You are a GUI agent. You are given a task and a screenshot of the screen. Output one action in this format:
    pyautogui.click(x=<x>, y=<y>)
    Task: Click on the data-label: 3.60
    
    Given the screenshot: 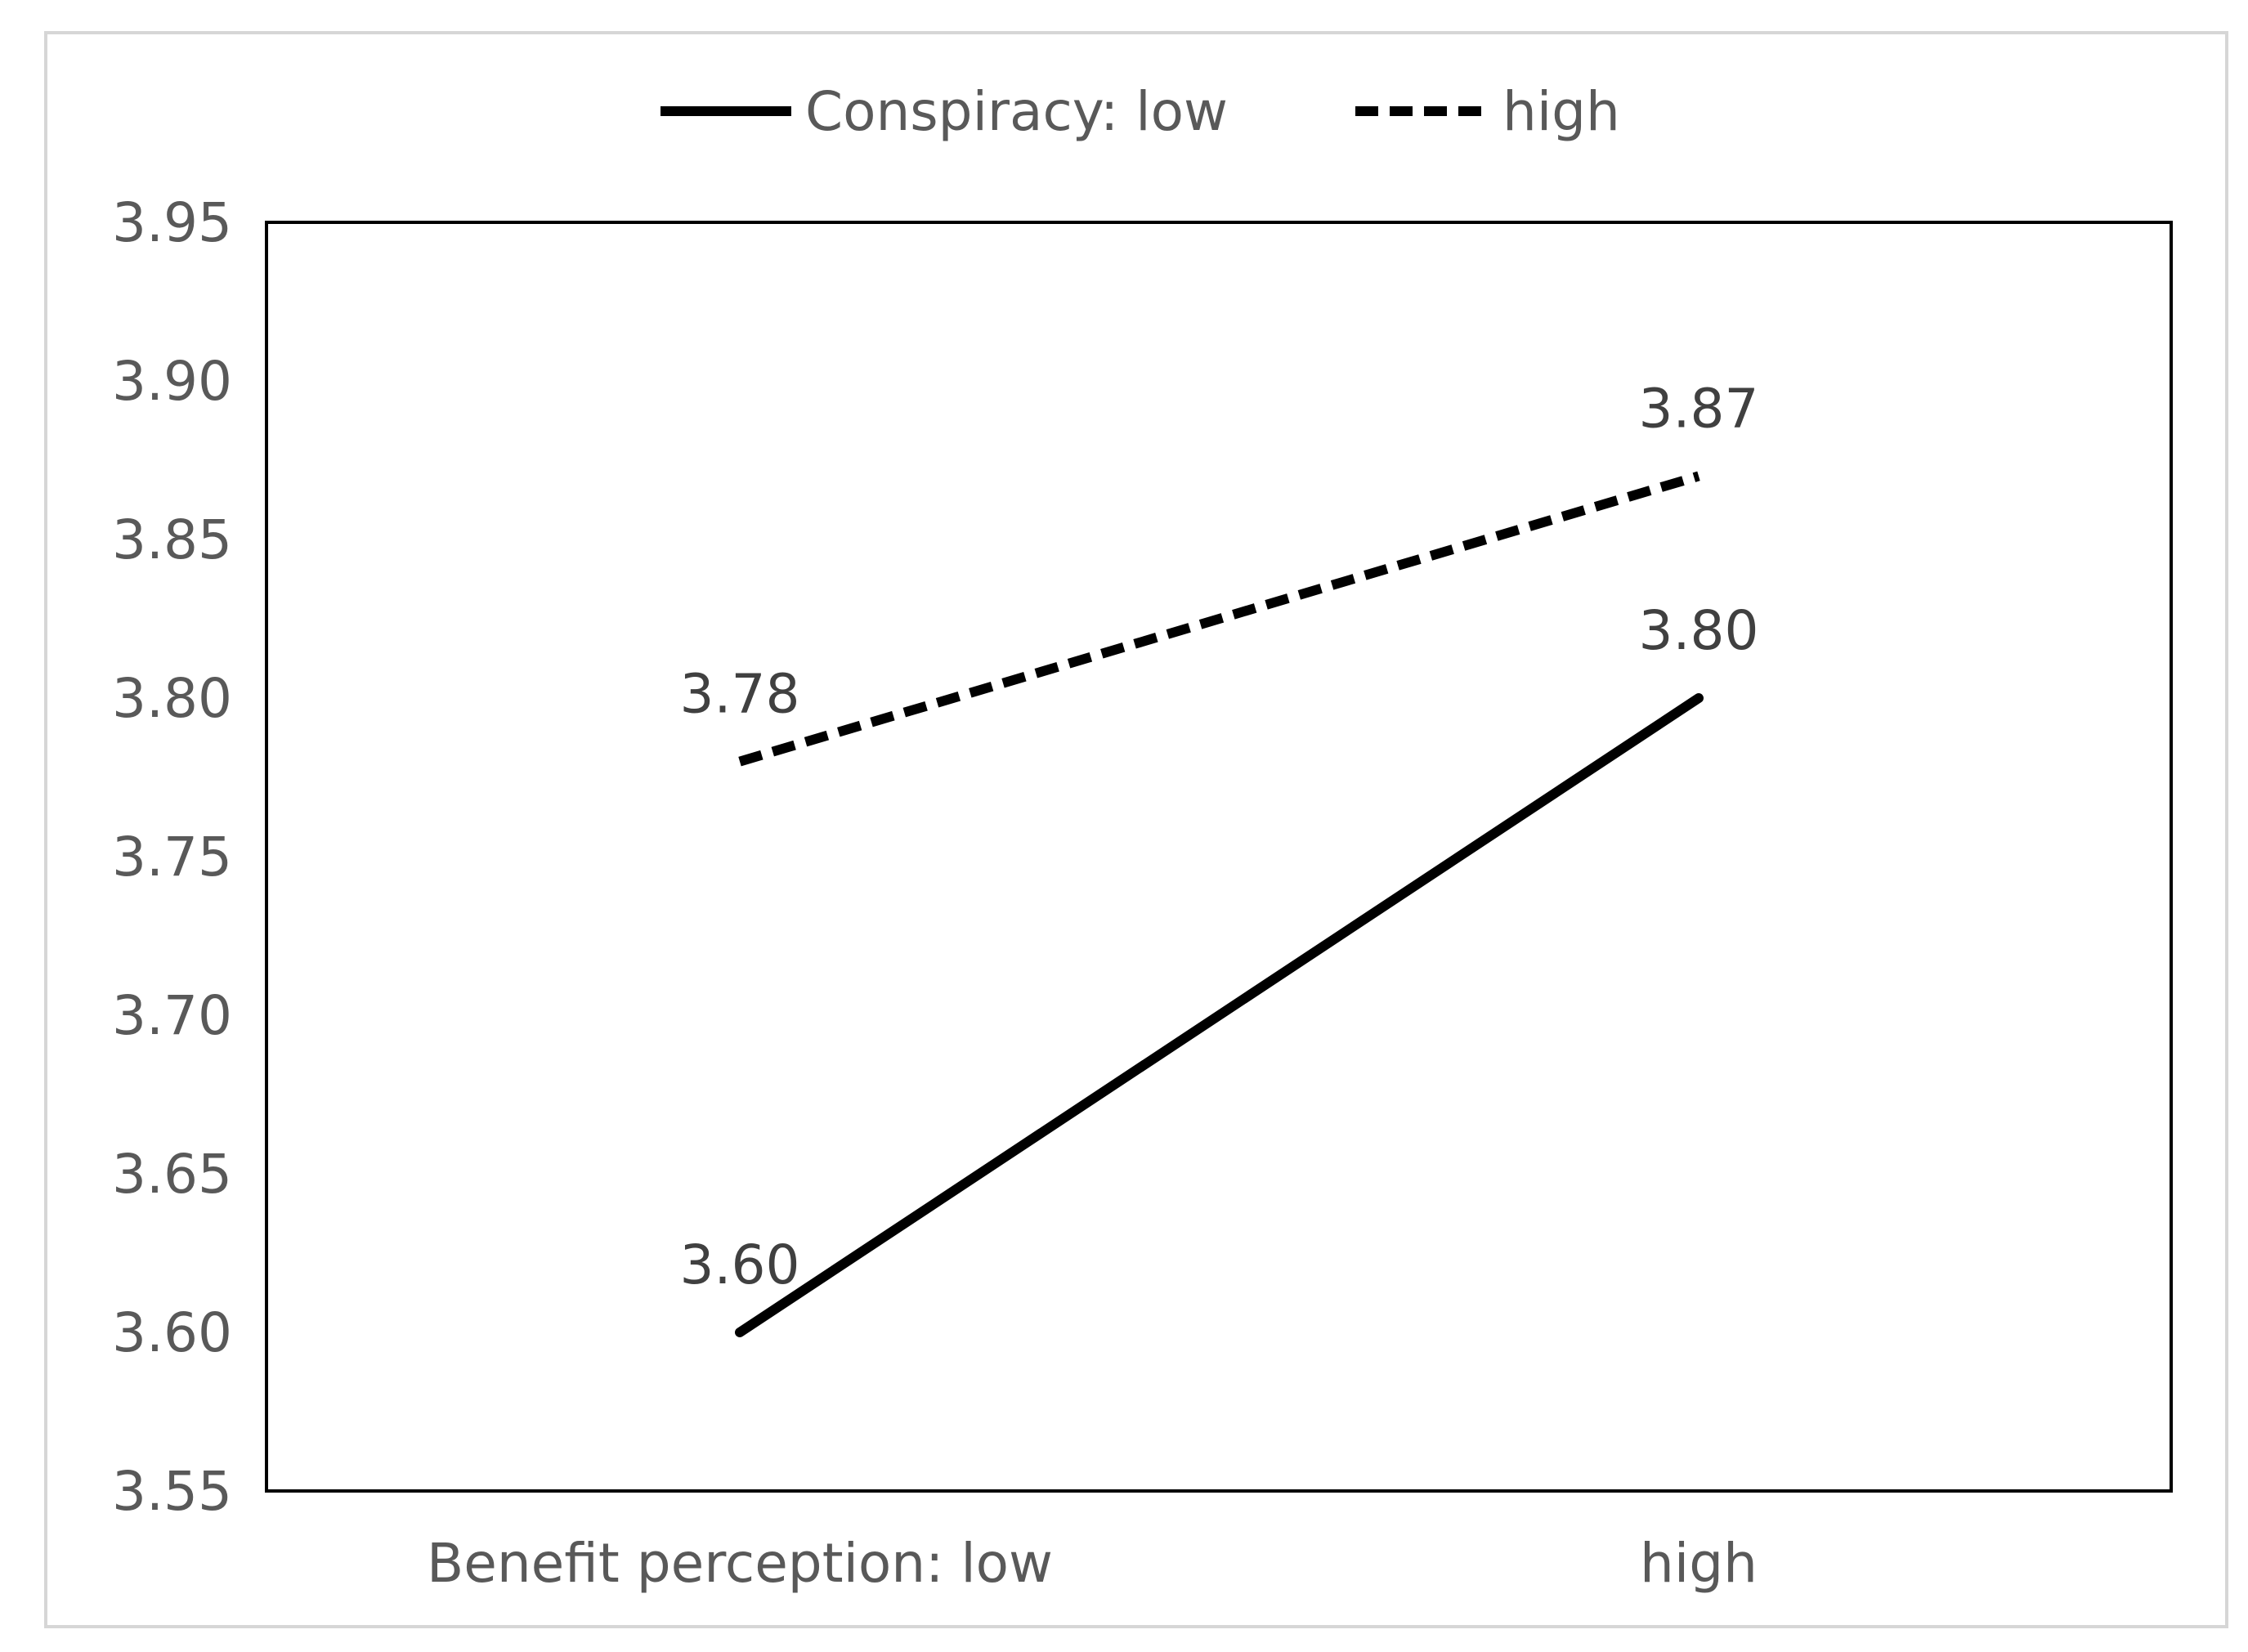 What is the action you would take?
    pyautogui.click(x=740, y=1264)
    